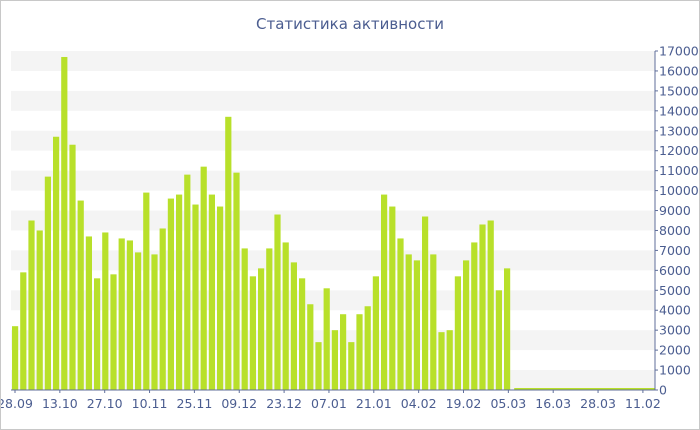 This screenshot has width=700, height=430. Describe the element at coordinates (584, 389) in the screenshot. I see `baseline-strip` at that location.